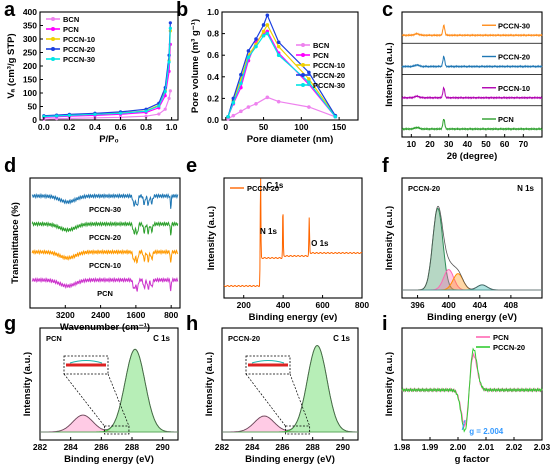 The width and height of the screenshot is (550, 475). What do you see at coordinates (449, 144) in the screenshot?
I see `c-x-tick-label: 30` at bounding box center [449, 144].